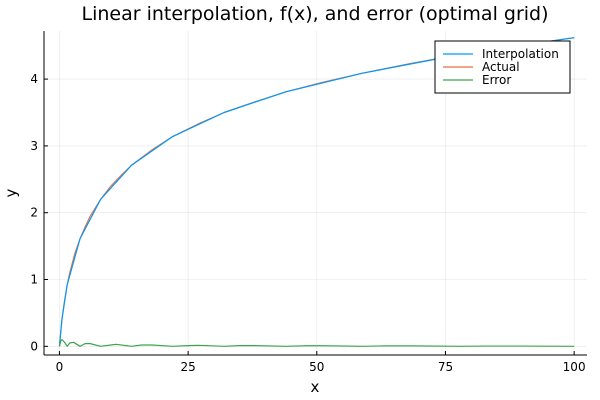  I want to click on x-axis-label: x, so click(315, 387).